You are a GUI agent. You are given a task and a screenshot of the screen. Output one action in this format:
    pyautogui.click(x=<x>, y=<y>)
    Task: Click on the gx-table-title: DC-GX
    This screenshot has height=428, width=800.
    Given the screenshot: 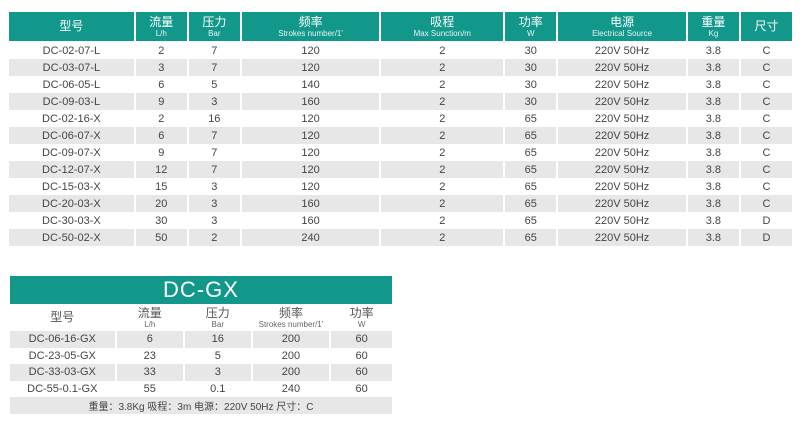 What is the action you would take?
    pyautogui.click(x=201, y=290)
    